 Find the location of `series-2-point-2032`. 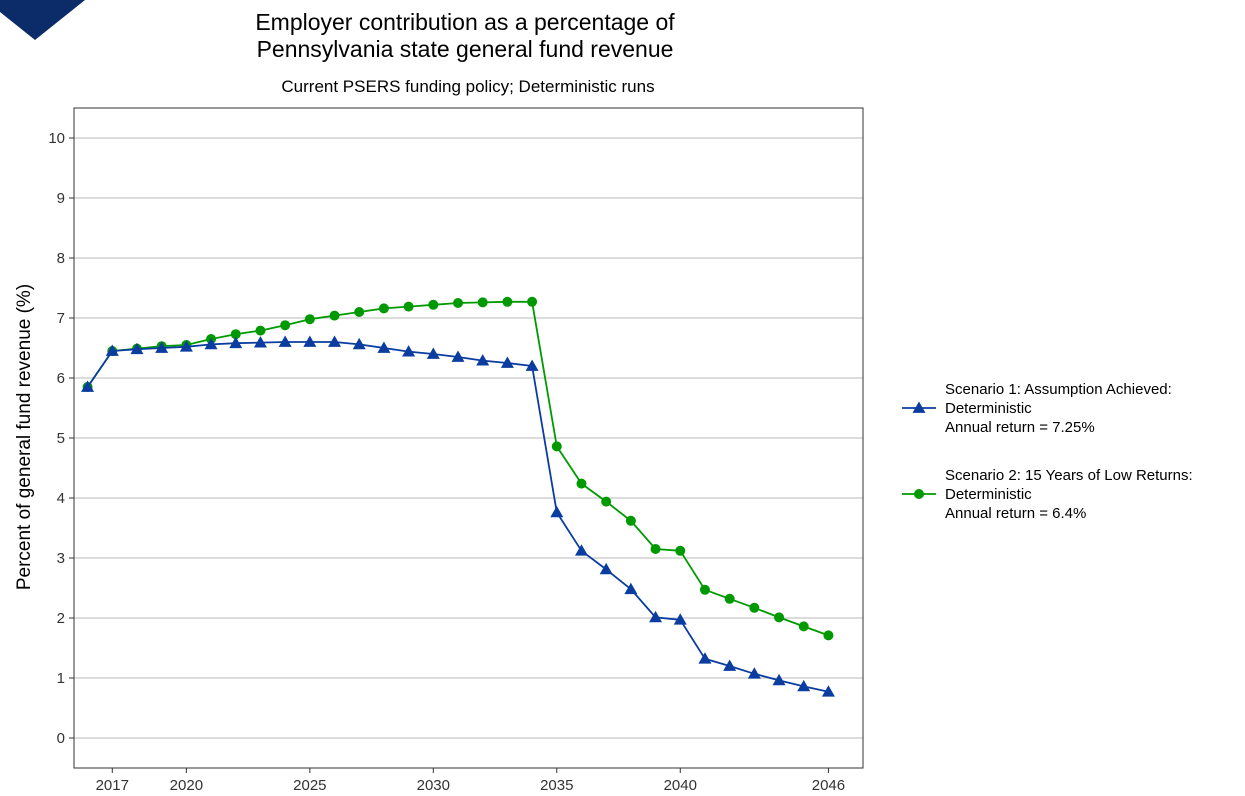

series-2-point-2032 is located at coordinates (482, 302).